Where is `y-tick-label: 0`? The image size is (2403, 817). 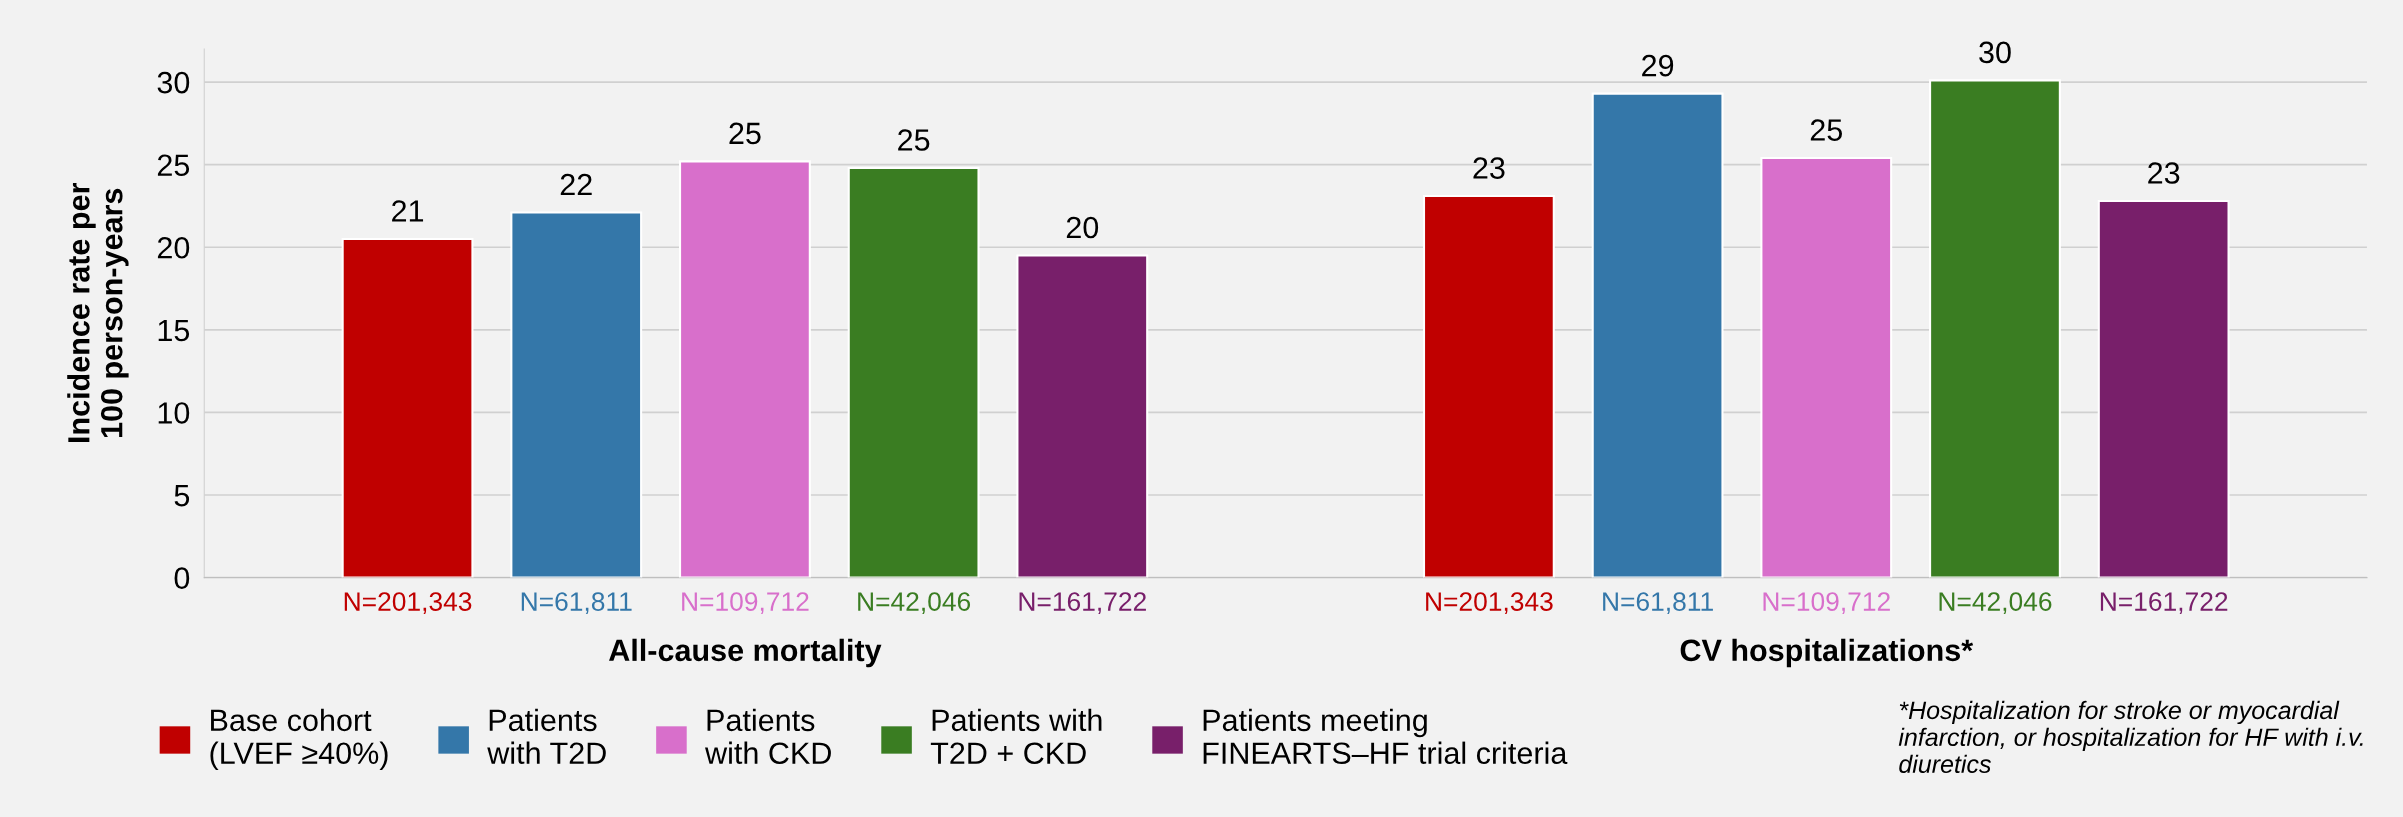
y-tick-label: 0 is located at coordinates (182, 578).